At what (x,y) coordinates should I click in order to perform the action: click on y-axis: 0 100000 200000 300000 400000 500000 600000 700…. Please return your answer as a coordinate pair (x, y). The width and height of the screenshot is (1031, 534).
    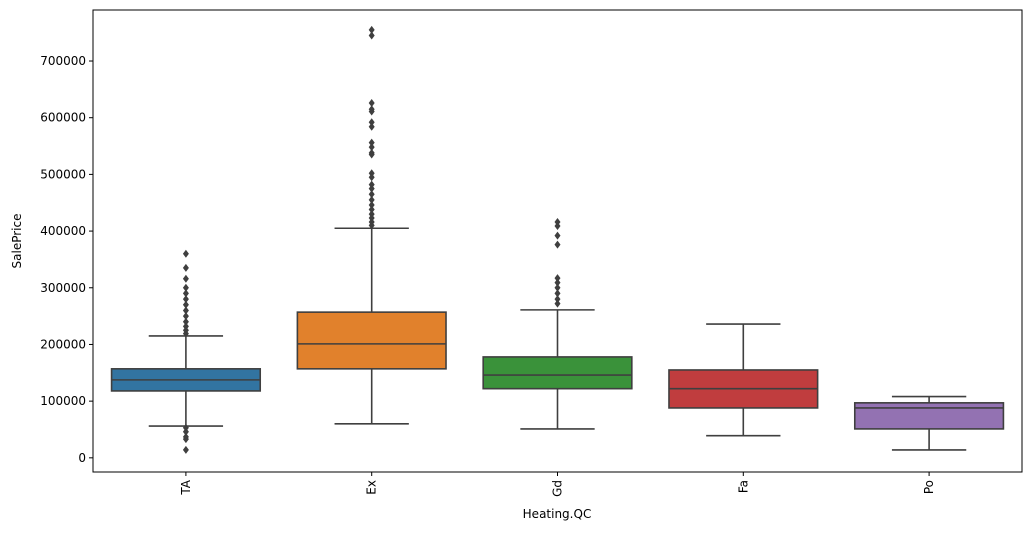
    Looking at the image, I should click on (66, 259).